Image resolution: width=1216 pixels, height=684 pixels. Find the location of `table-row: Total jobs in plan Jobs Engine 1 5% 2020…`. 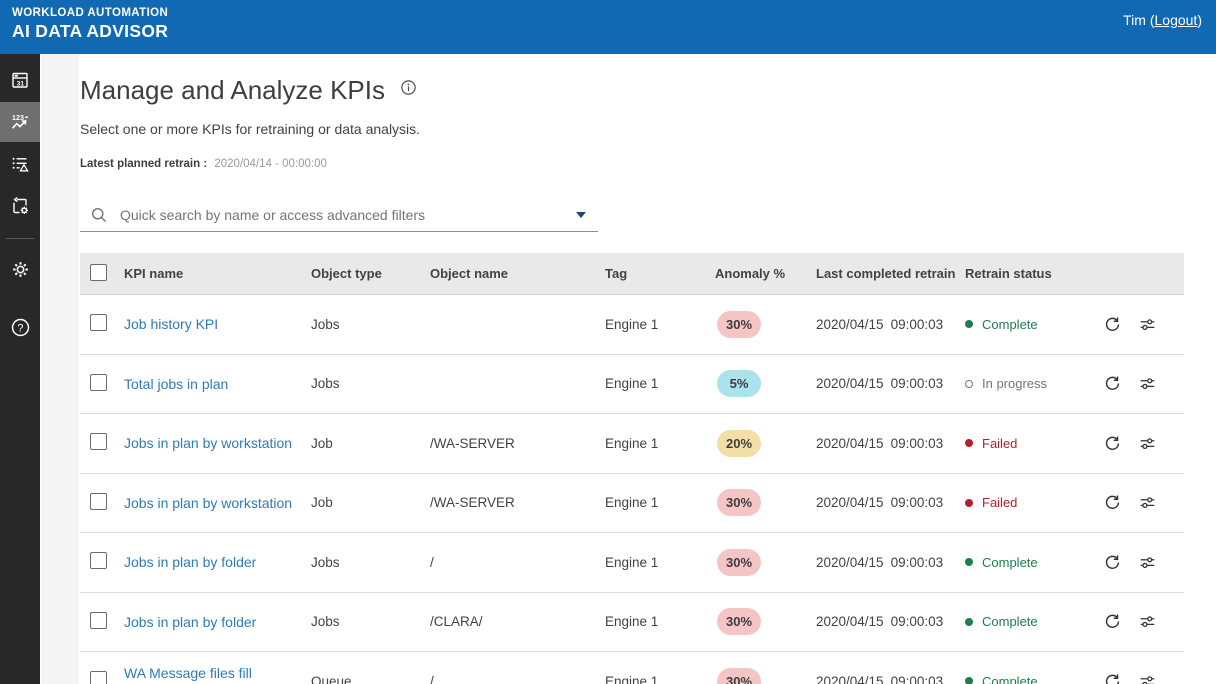

table-row: Total jobs in plan Jobs Engine 1 5% 2020… is located at coordinates (632, 384).